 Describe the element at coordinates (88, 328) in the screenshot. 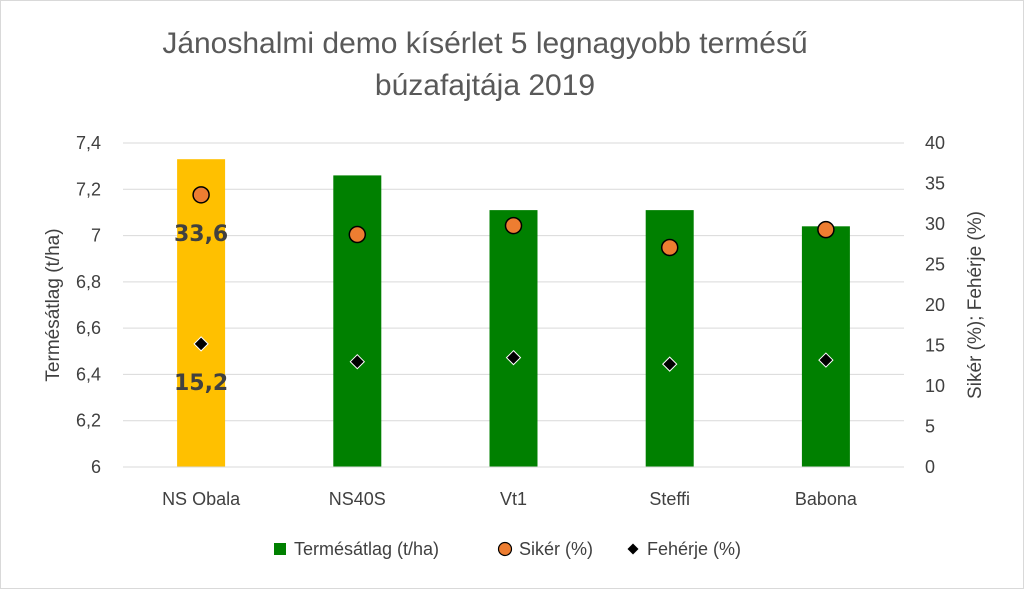

I see `y-tick-label: 6,6` at that location.